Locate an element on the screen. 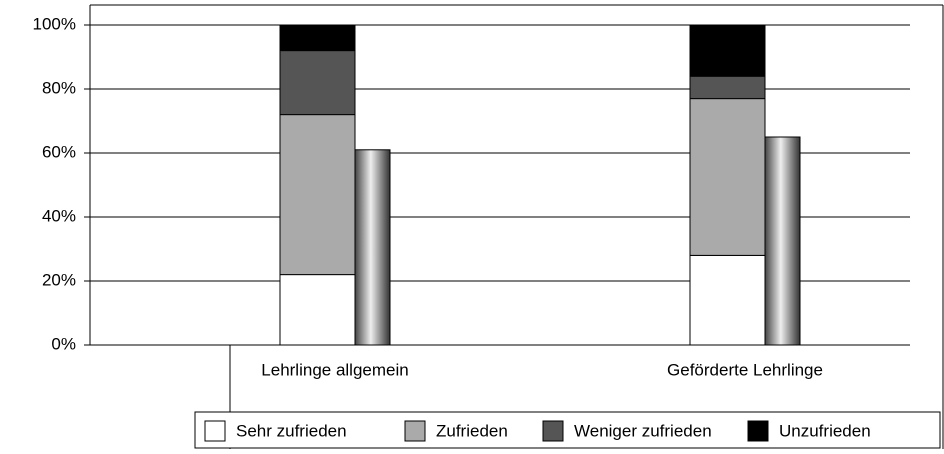 This screenshot has height=454, width=944. x-tick-label: Geförderte Lehrlinge is located at coordinates (745, 369).